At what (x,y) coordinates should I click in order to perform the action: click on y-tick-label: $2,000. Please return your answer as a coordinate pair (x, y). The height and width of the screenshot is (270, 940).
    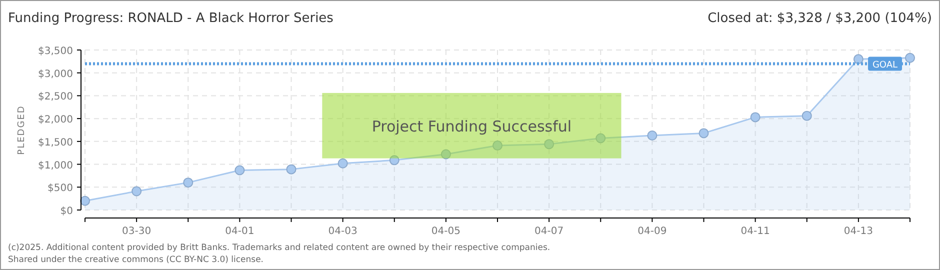
    Looking at the image, I should click on (55, 120).